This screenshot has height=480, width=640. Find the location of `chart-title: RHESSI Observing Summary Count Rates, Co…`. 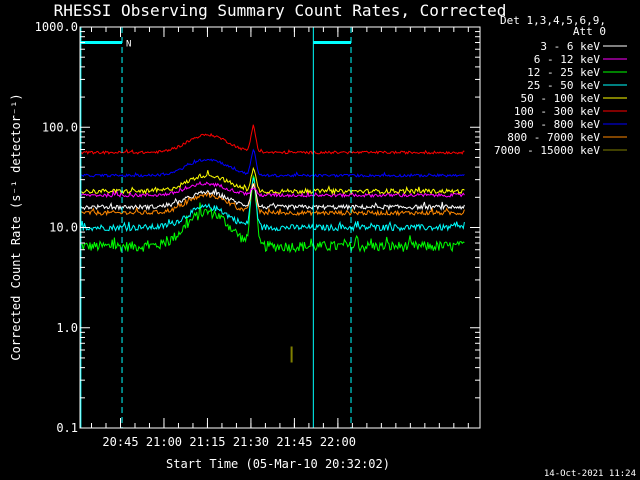

chart-title: RHESSI Observing Summary Count Rates, Co… is located at coordinates (280, 10).